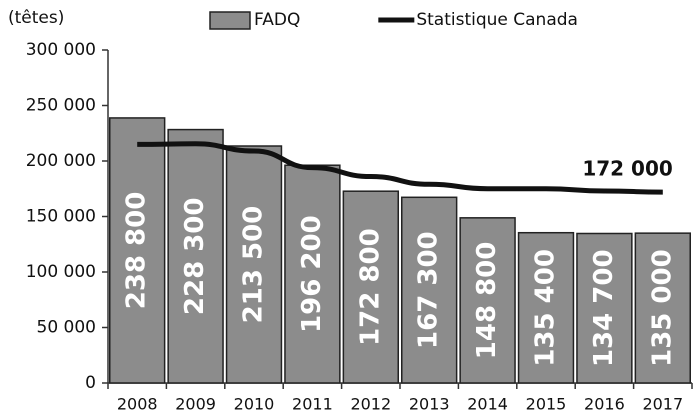 The height and width of the screenshot is (416, 693). Describe the element at coordinates (61, 217) in the screenshot. I see `y-tick-label: 150 000` at that location.